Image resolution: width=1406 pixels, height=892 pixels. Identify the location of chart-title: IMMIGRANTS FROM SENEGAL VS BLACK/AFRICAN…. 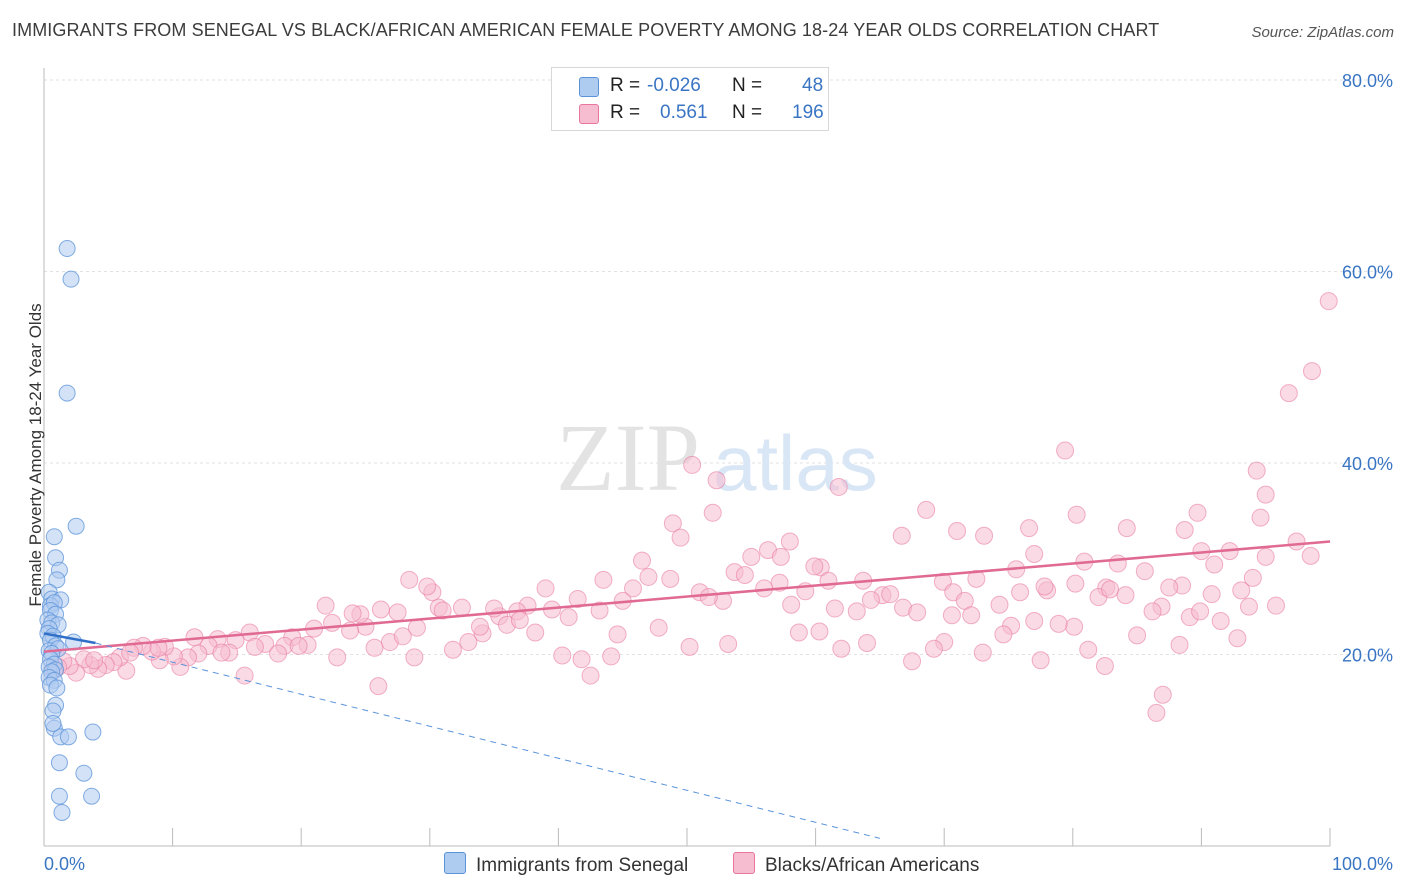
(586, 30).